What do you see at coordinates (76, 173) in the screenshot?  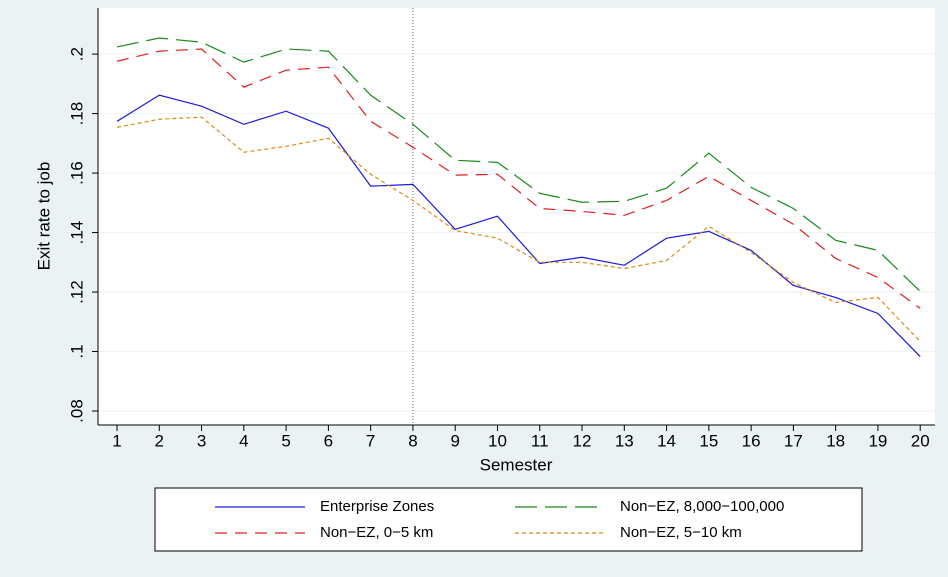 I see `y-tick-label: .16` at bounding box center [76, 173].